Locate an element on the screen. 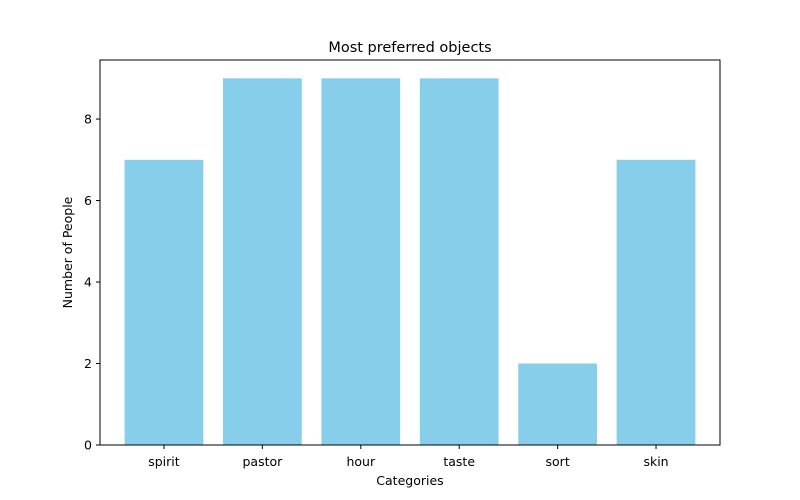 The width and height of the screenshot is (800, 500). y-tick-label-4: 4 is located at coordinates (88, 282).